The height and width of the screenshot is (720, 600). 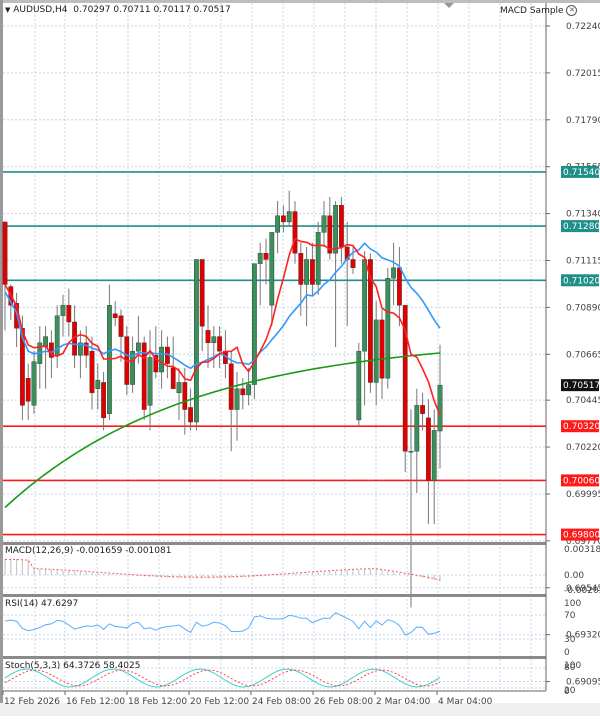 I want to click on close-circle-icon: ✕, so click(x=572, y=10).